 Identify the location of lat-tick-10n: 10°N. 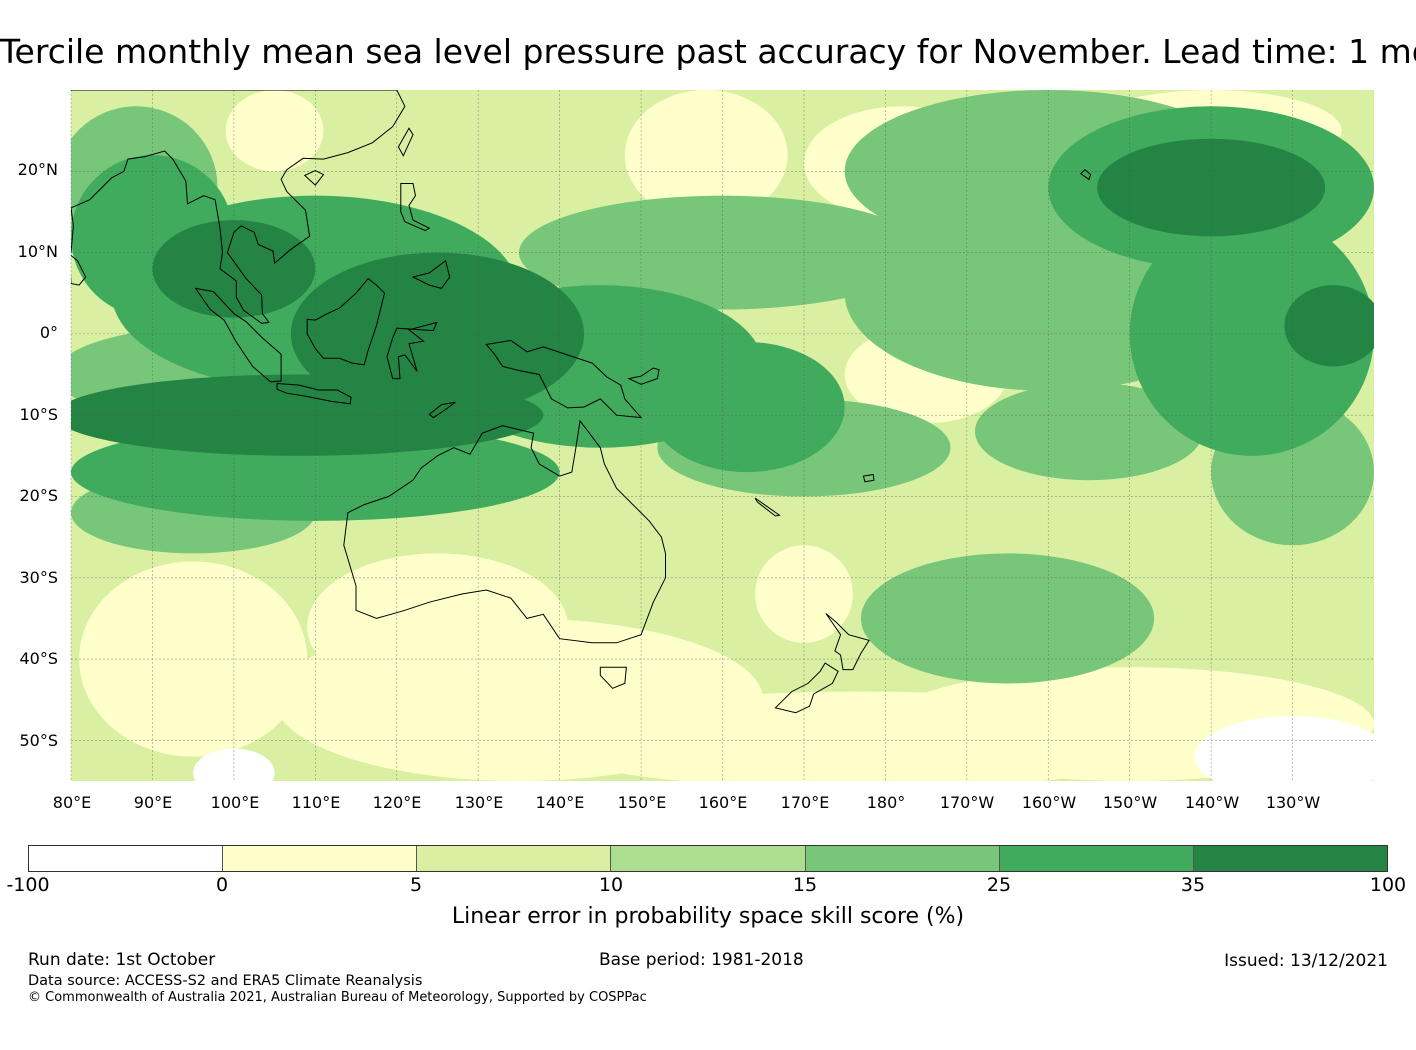
(37, 251).